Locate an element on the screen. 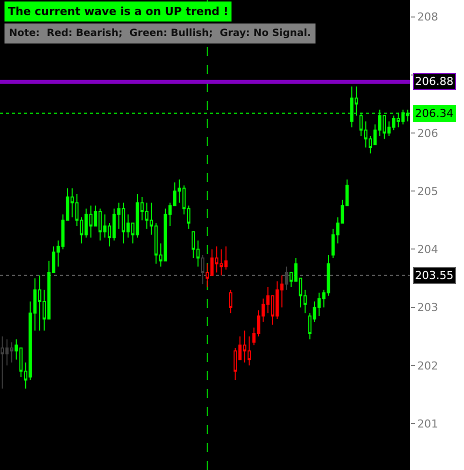 The height and width of the screenshot is (470, 464). ref-line-label: 203.55 is located at coordinates (434, 275).